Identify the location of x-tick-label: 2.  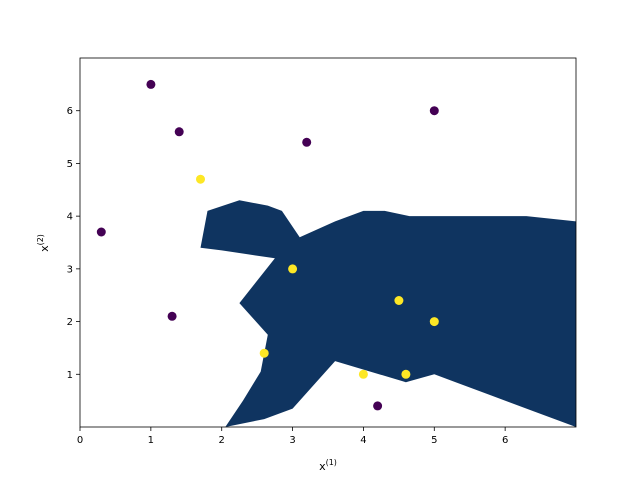
(222, 440).